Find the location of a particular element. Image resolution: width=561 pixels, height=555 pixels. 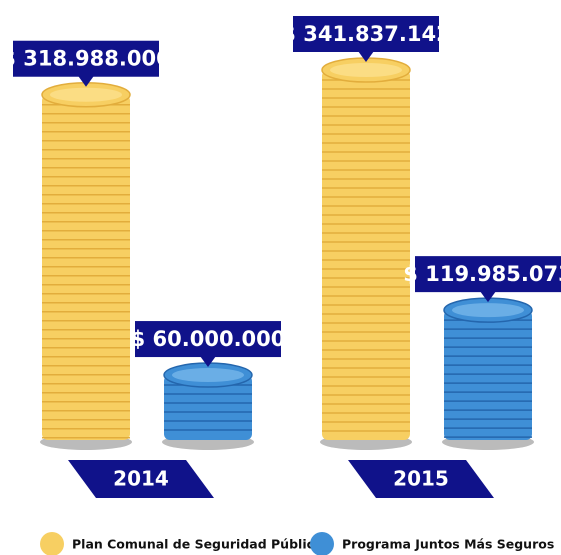

value-label: $ 60.000.000 is located at coordinates (208, 339).